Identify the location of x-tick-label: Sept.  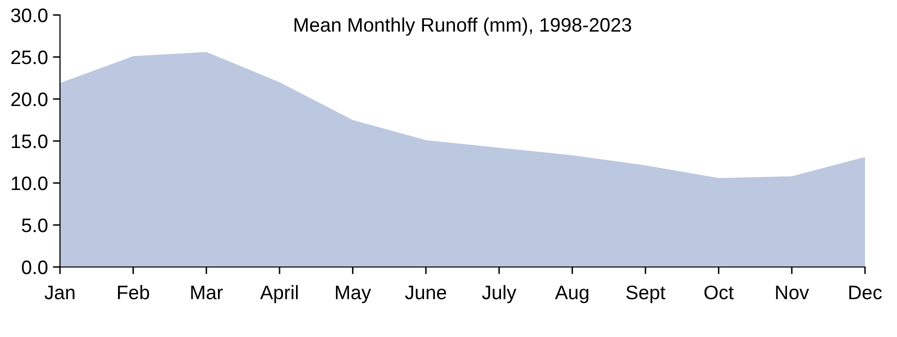
(646, 295).